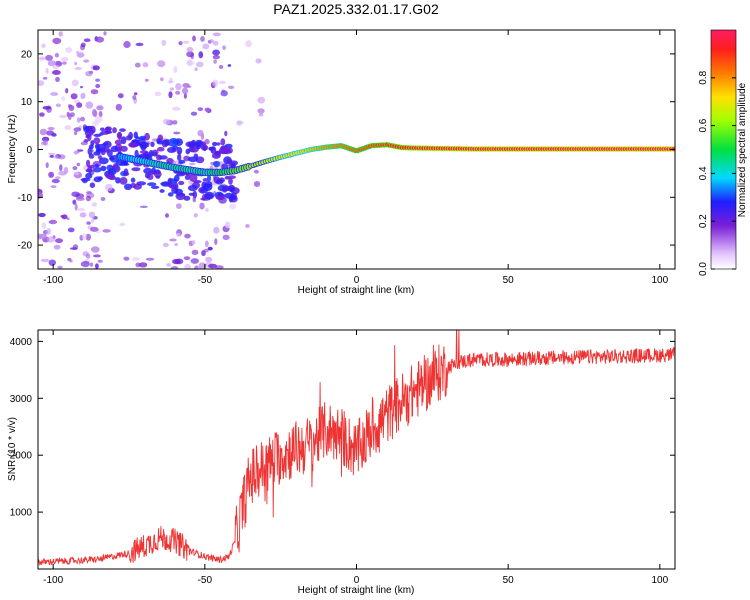 Image resolution: width=750 pixels, height=600 pixels. What do you see at coordinates (356, 9) in the screenshot?
I see `chart-title: PAZ1.2025.332.01.17.G02` at bounding box center [356, 9].